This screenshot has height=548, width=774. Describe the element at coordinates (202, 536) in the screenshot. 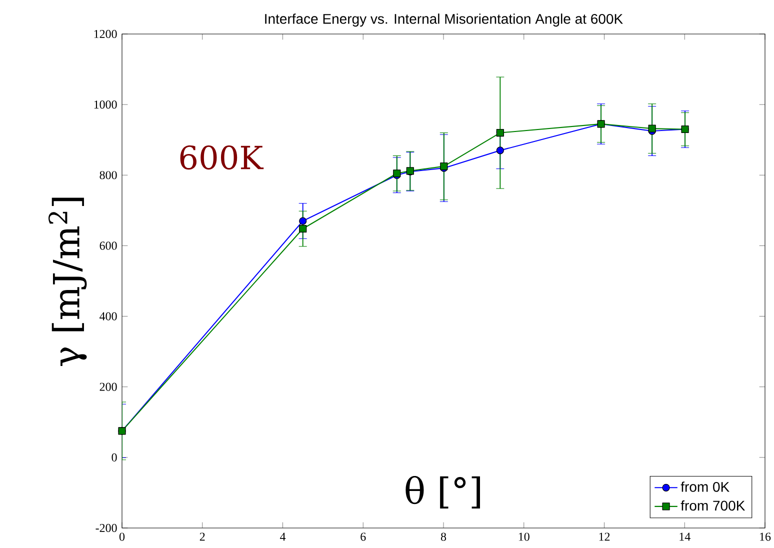

I see `x-tick-label: 2` at that location.